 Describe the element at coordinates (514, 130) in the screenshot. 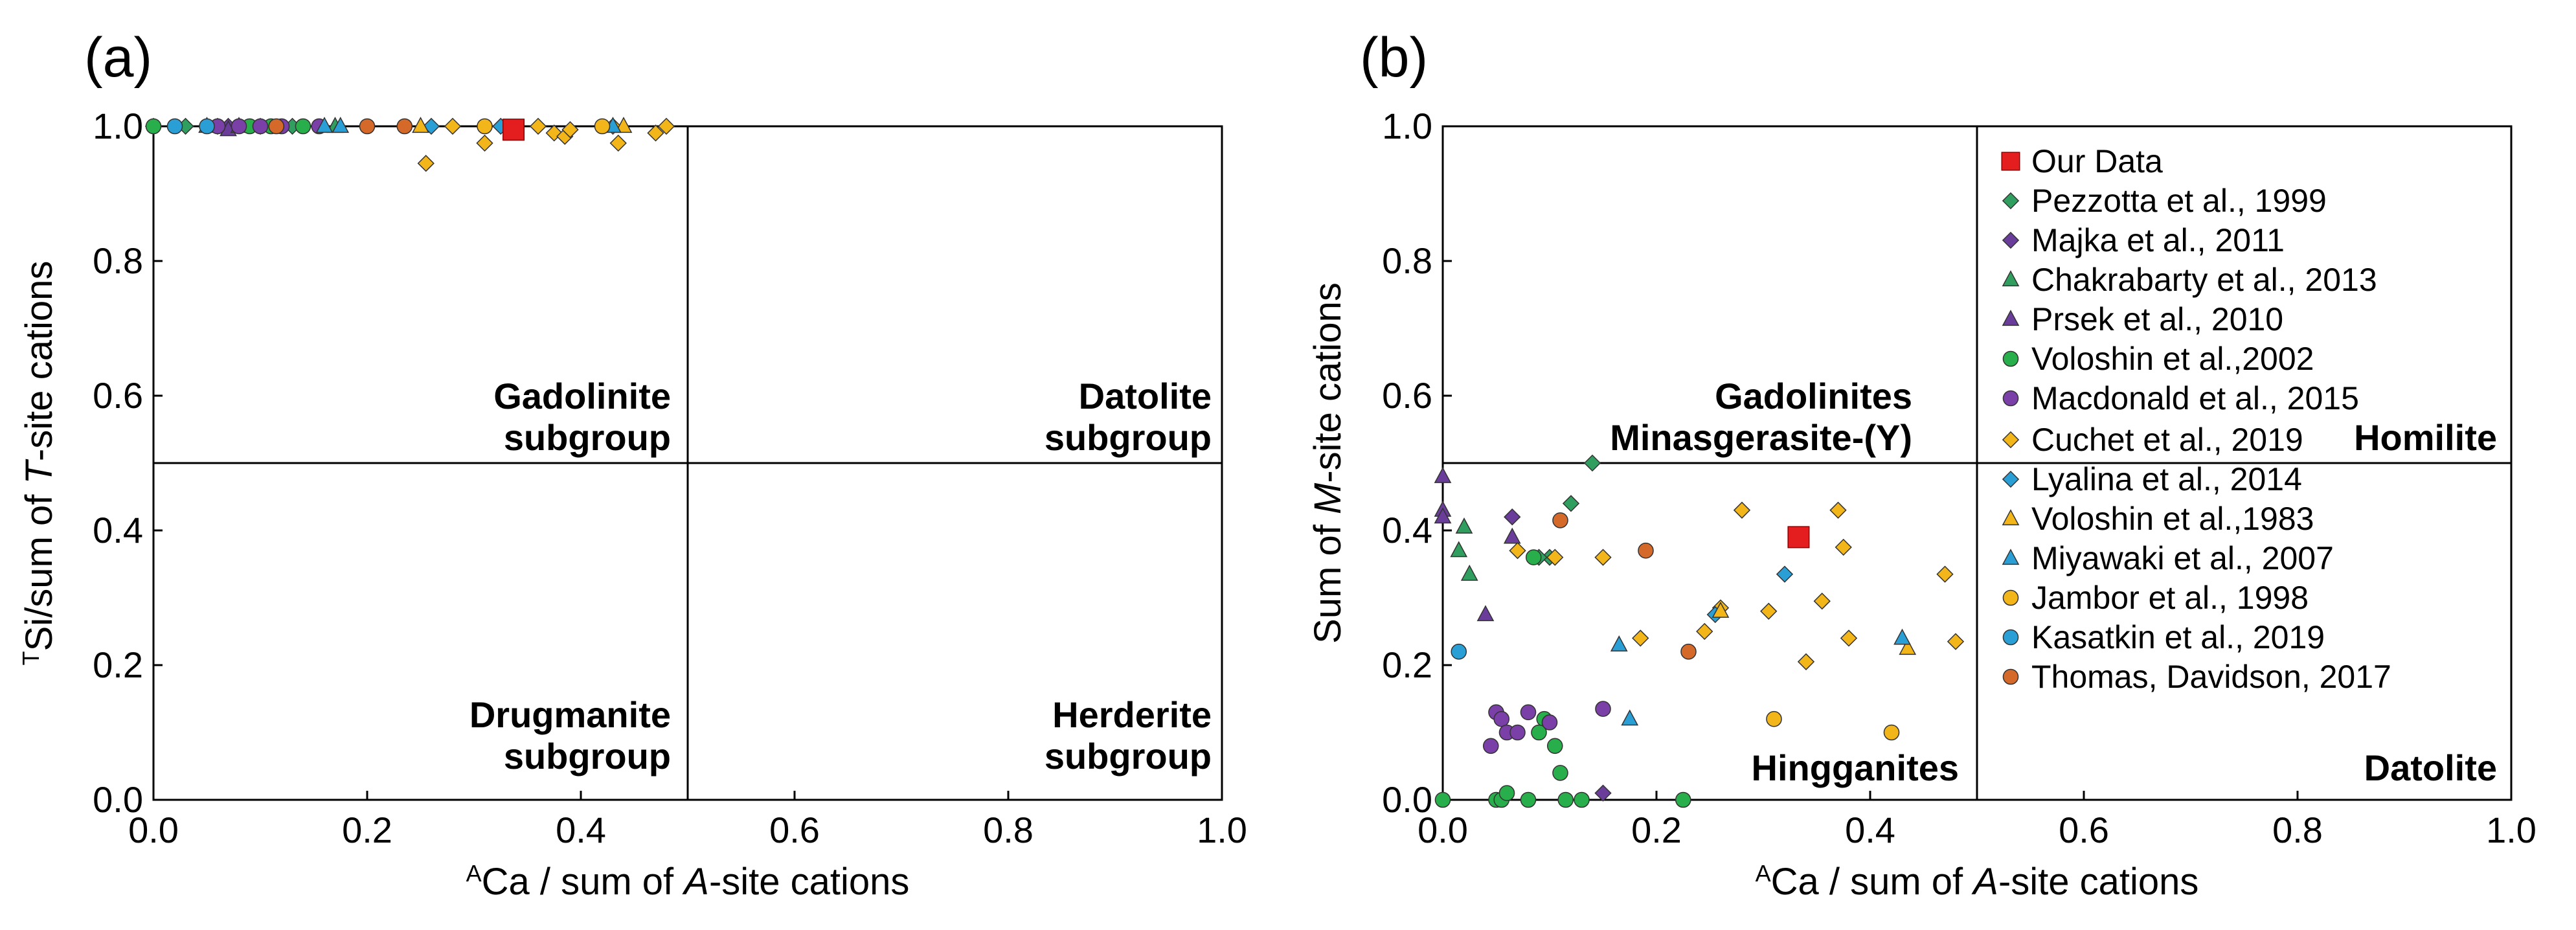

I see `point-our_data` at that location.